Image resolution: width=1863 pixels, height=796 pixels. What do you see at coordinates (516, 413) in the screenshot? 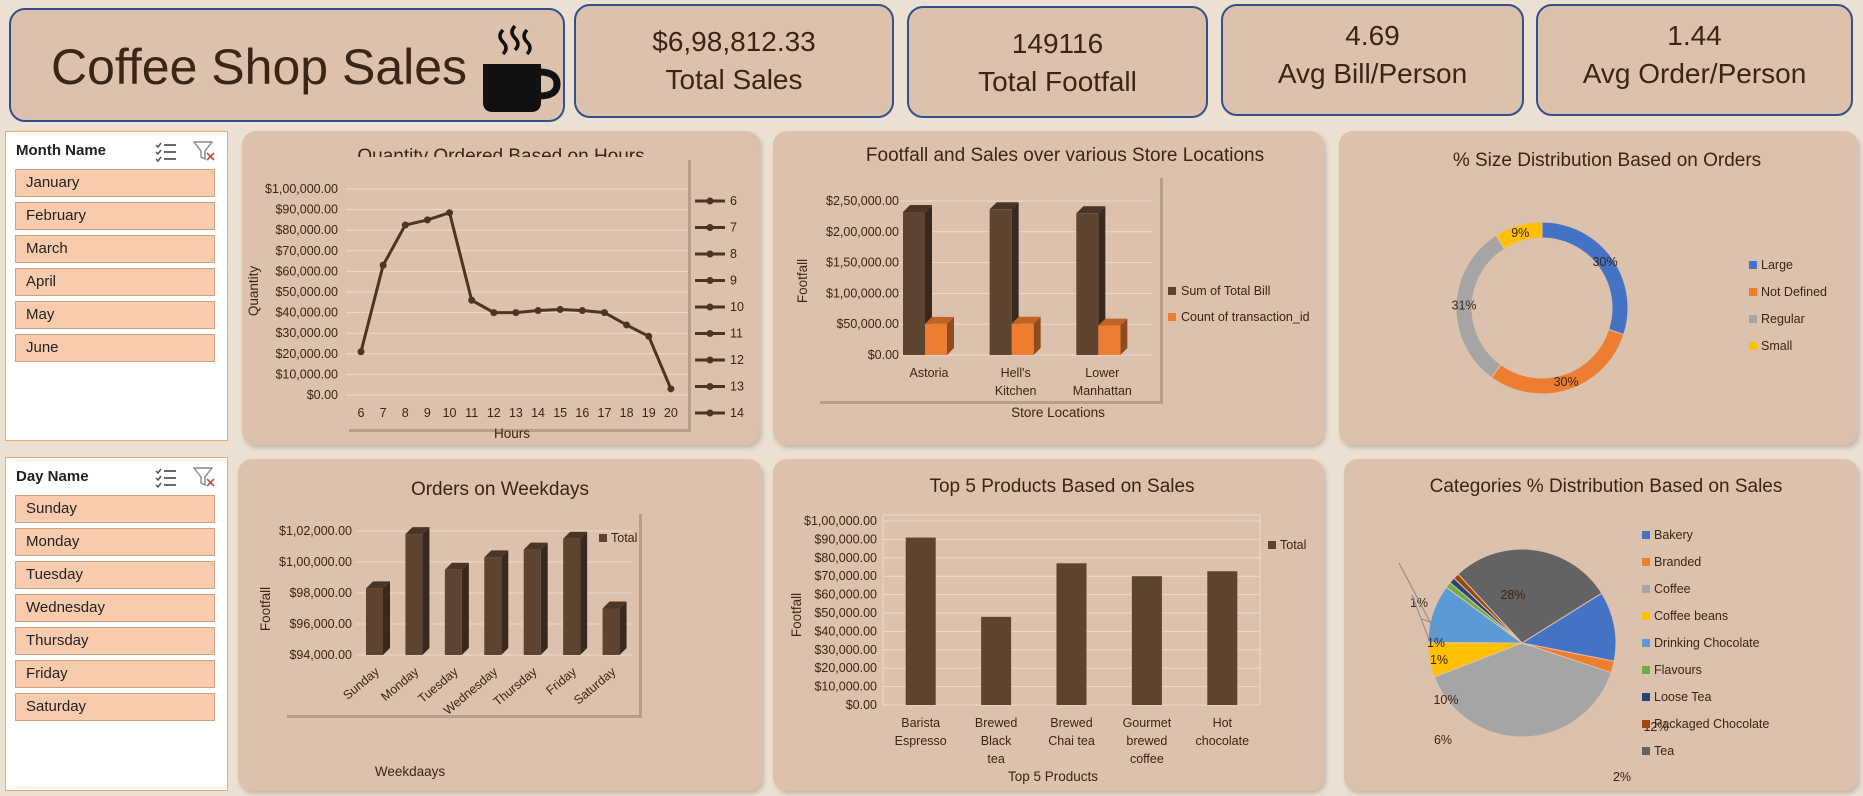
I see `x-tick-label: 13` at bounding box center [516, 413].